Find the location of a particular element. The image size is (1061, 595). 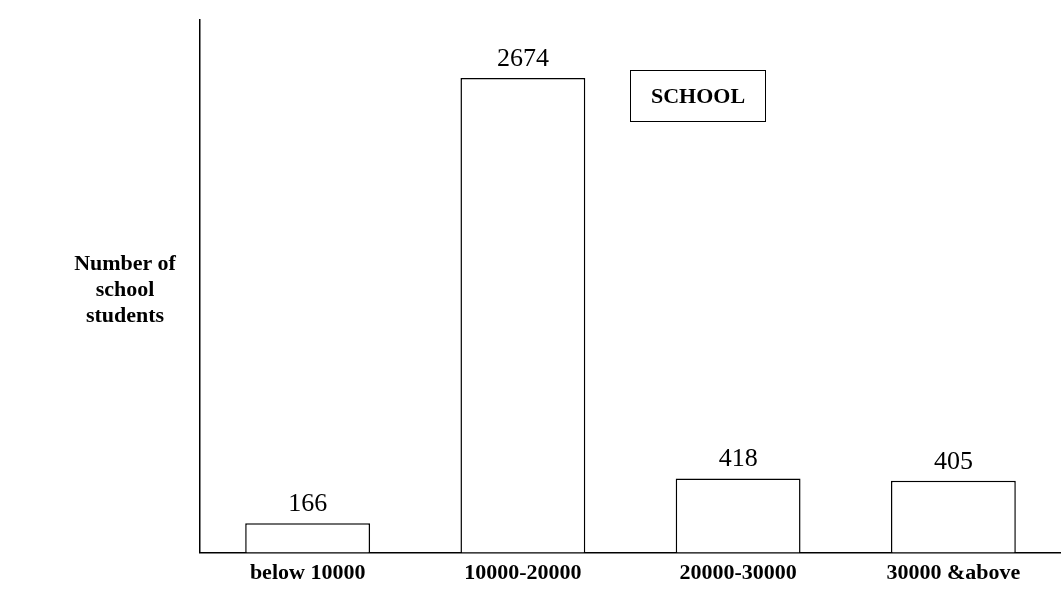

x-tick-label: 30000 &above is located at coordinates (953, 572).